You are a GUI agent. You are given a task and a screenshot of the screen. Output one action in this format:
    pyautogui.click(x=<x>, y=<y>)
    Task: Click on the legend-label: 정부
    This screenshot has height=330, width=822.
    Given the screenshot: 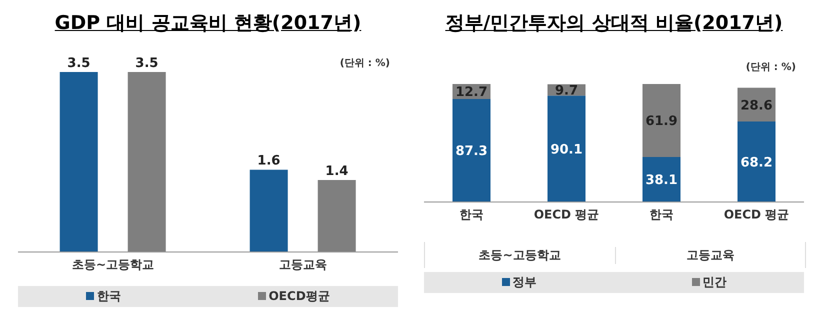 What is the action you would take?
    pyautogui.click(x=524, y=282)
    